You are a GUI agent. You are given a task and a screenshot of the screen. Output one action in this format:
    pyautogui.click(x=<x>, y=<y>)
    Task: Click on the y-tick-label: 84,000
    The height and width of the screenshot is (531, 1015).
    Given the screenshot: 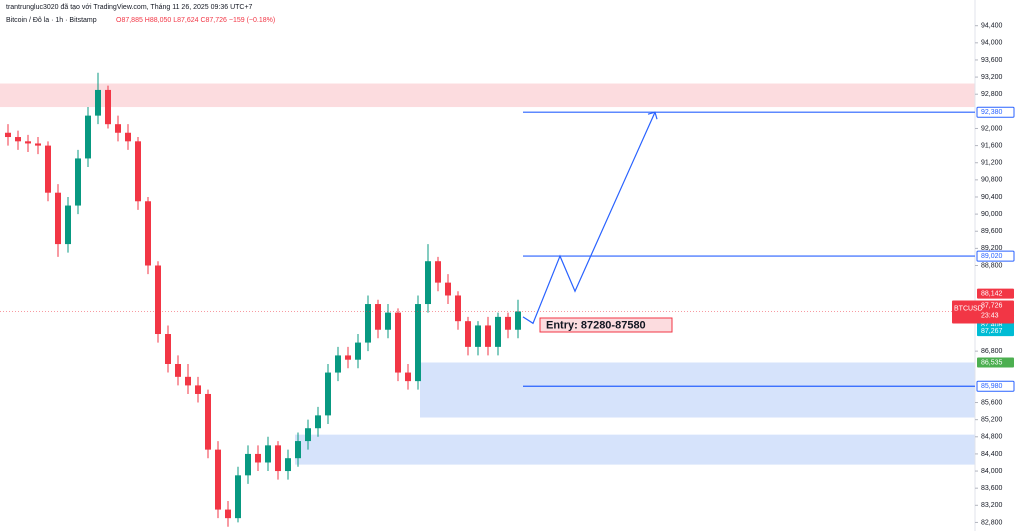 What is the action you would take?
    pyautogui.click(x=992, y=471)
    